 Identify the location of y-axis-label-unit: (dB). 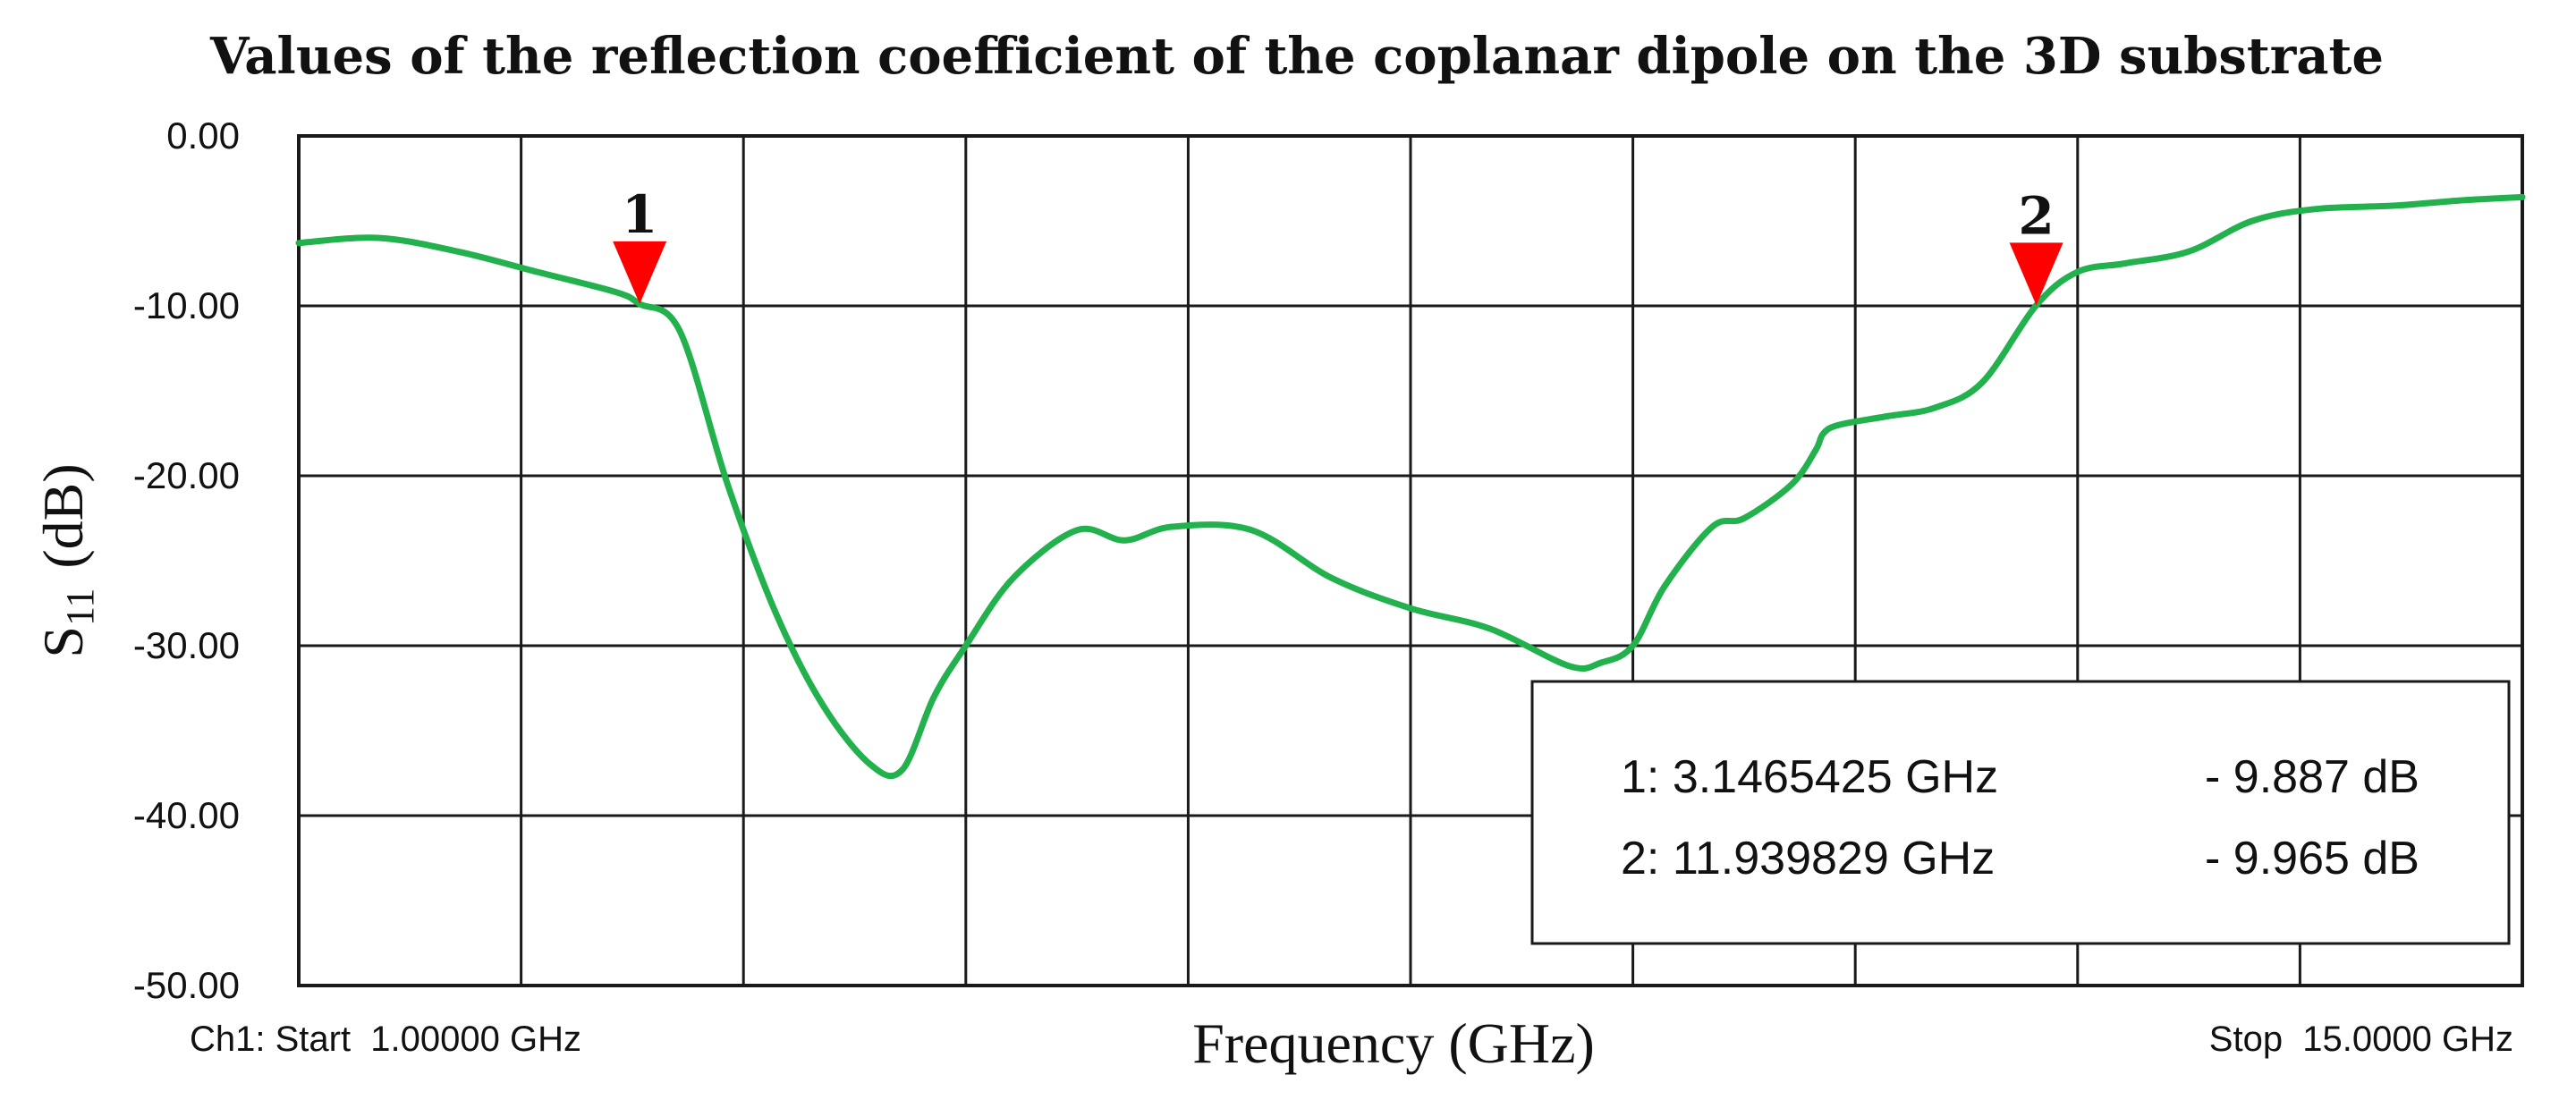
(63, 515).